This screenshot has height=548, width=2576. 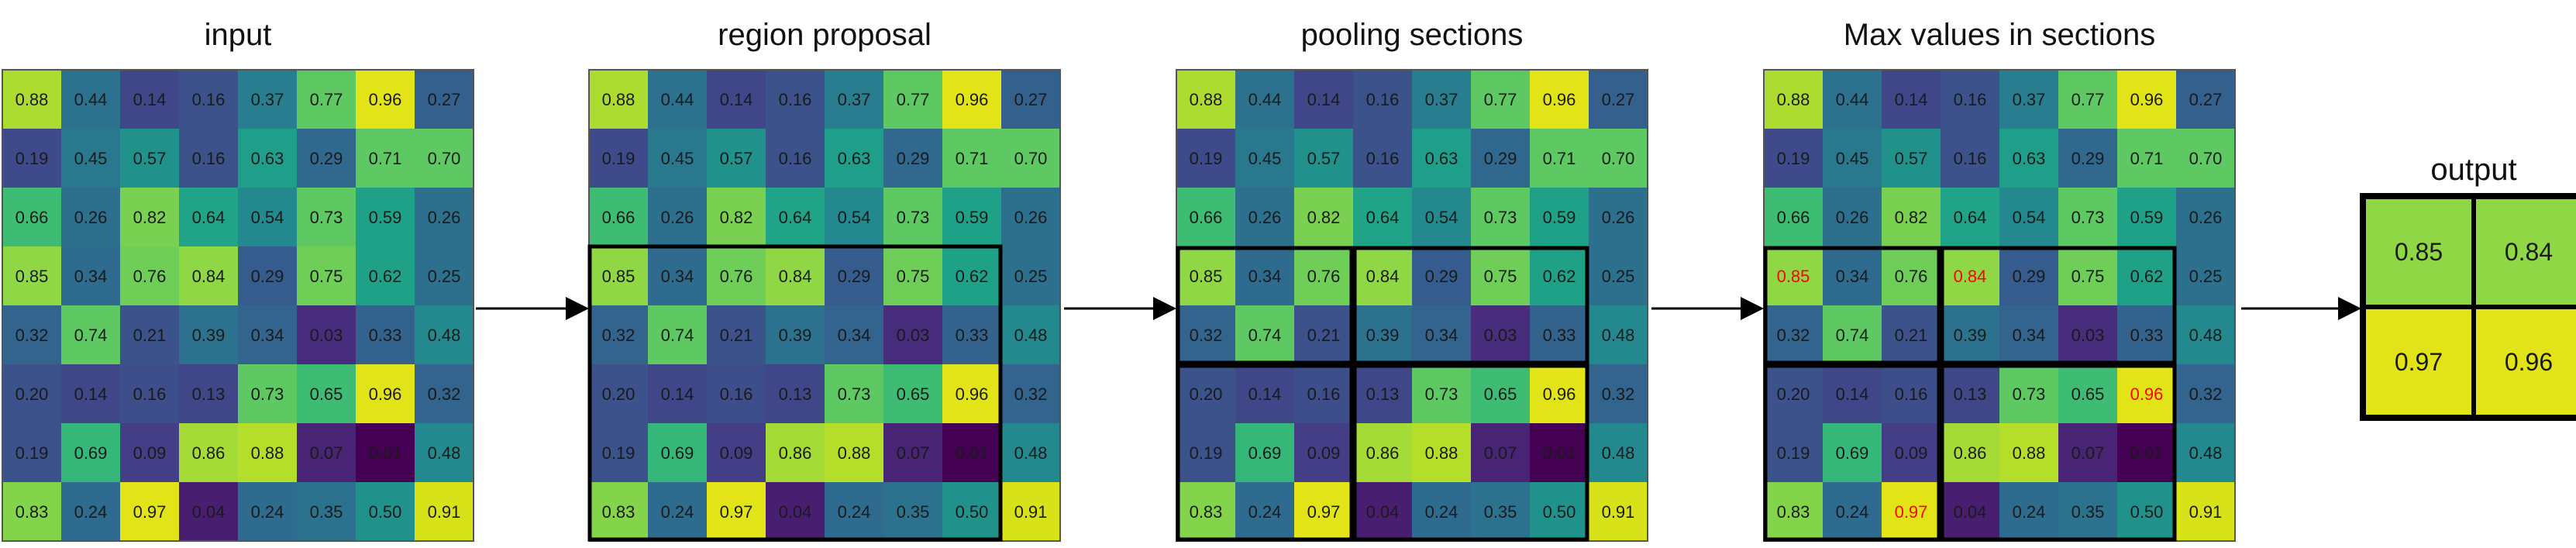 I want to click on cell-value: 0.64, so click(x=1970, y=218).